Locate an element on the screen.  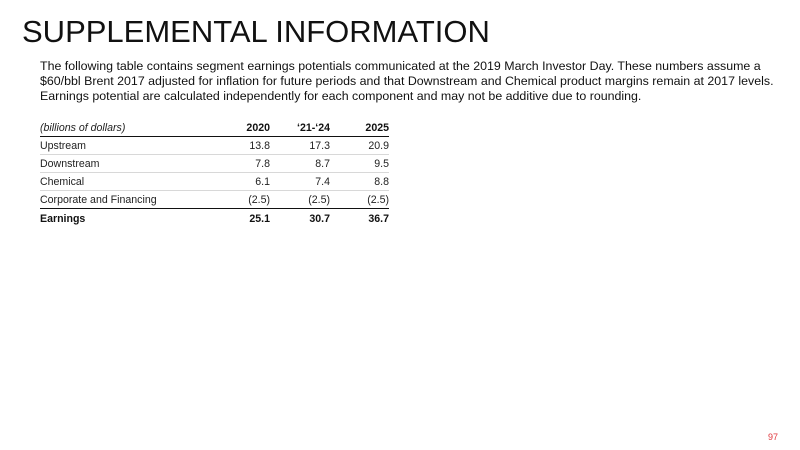
cell-corporate-2020: (2.5) is located at coordinates (242, 199).